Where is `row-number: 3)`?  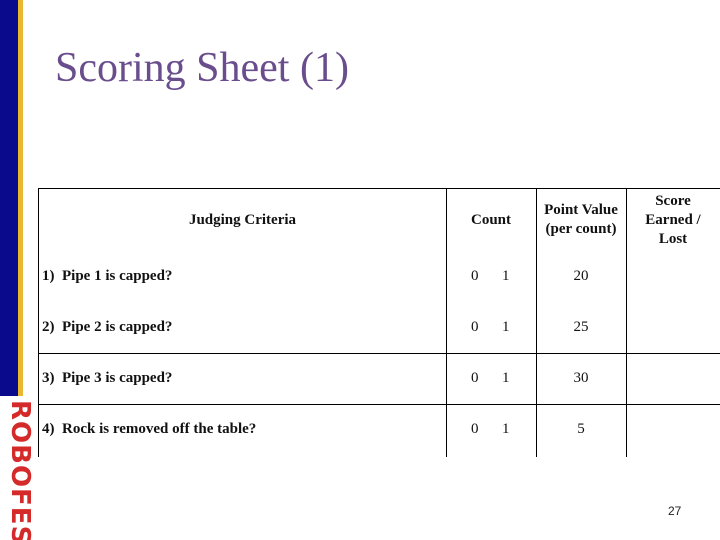 row-number: 3) is located at coordinates (48, 378).